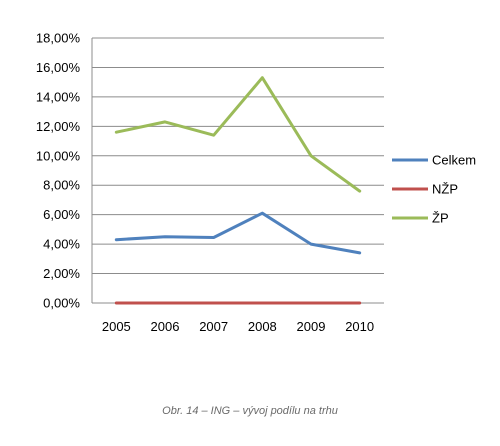 This screenshot has width=500, height=446. Describe the element at coordinates (445, 189) in the screenshot. I see `legend-label: NŽP` at that location.